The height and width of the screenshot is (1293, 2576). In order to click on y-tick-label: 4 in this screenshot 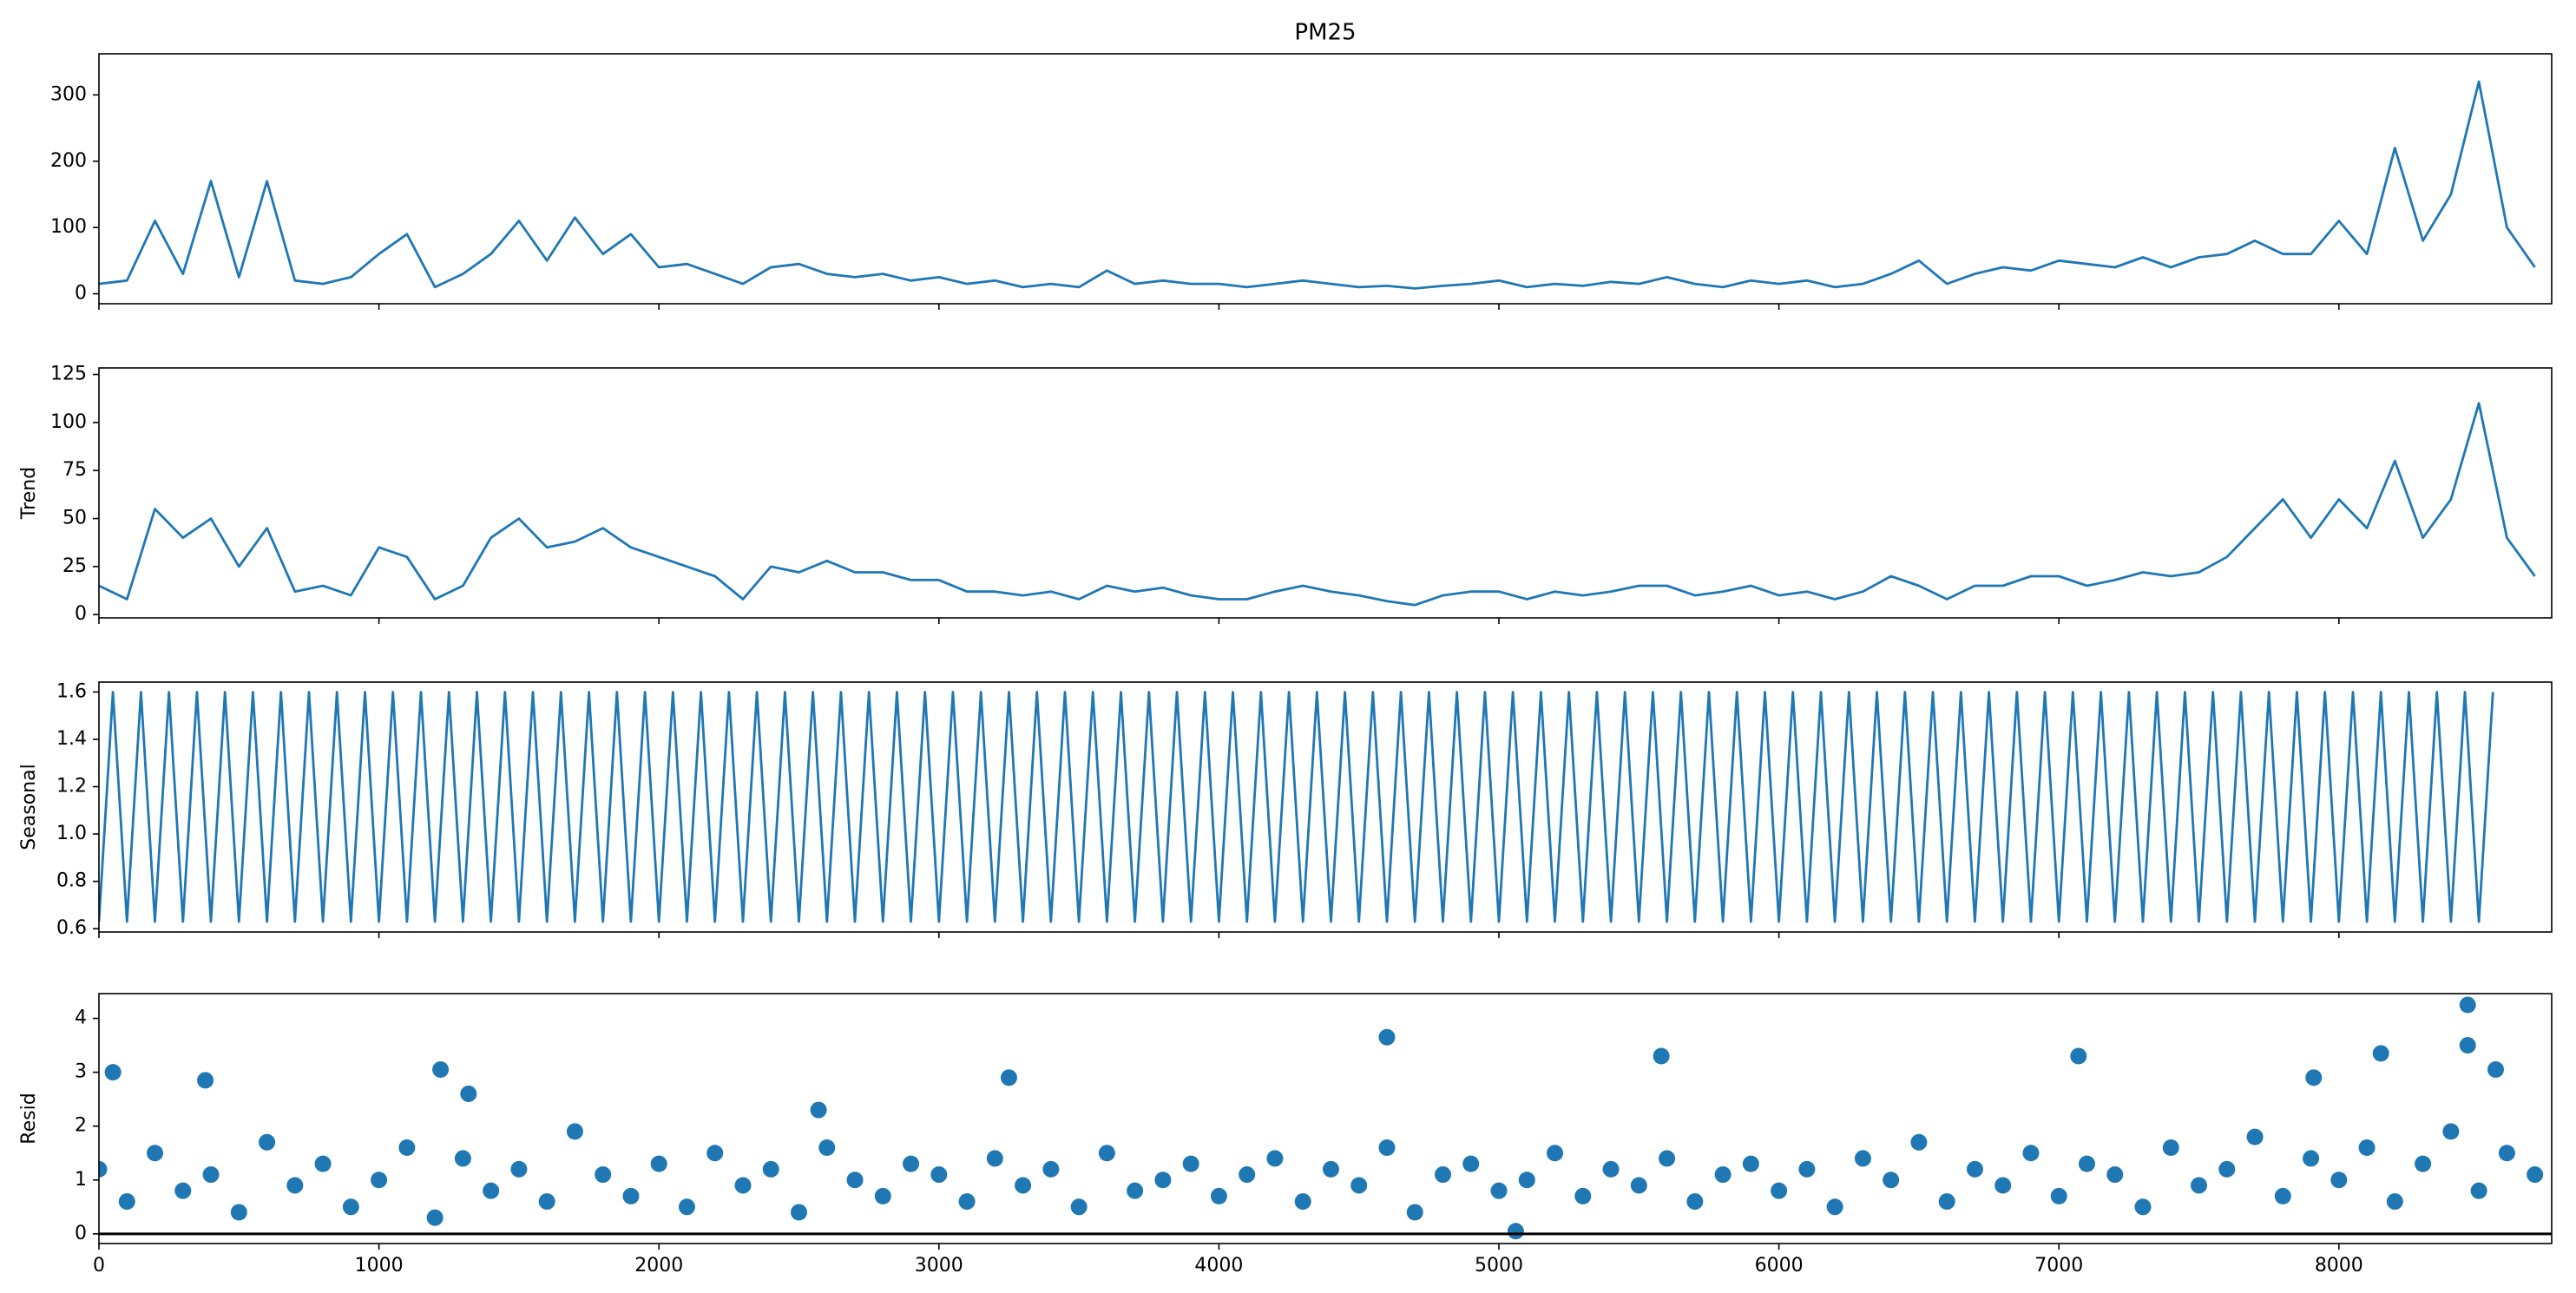, I will do `click(81, 1018)`.